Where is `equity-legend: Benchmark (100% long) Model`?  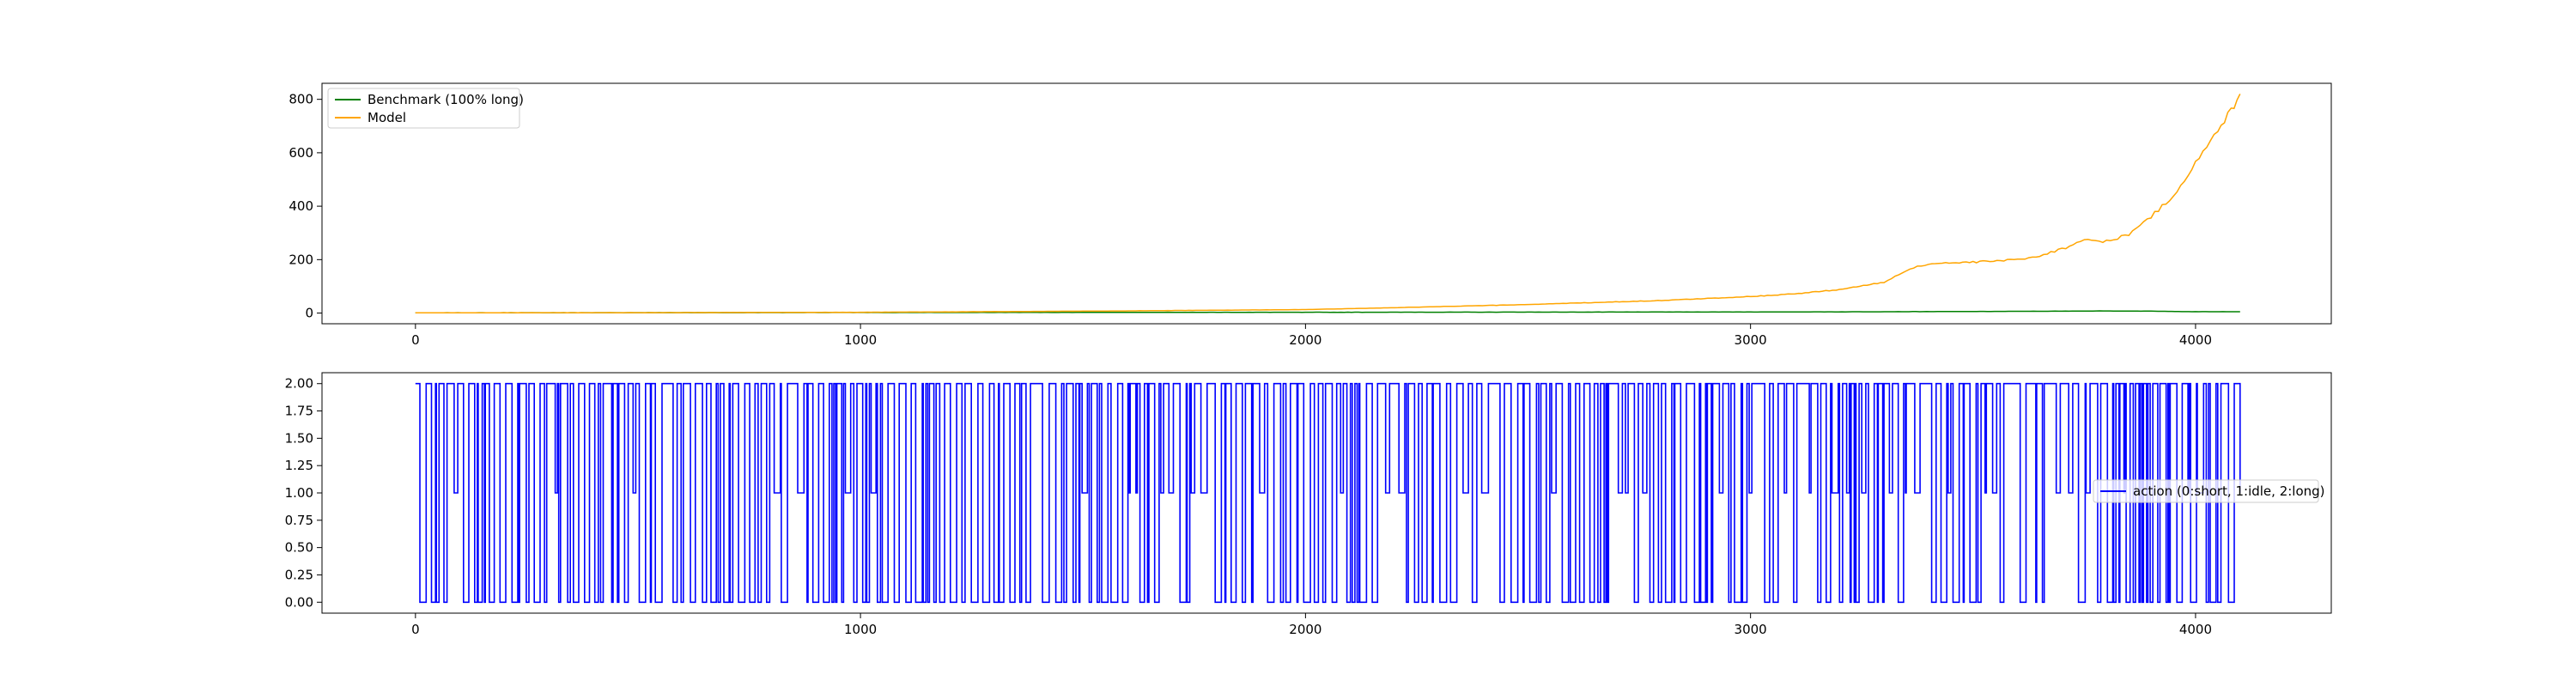
equity-legend: Benchmark (100% long) Model is located at coordinates (425, 108).